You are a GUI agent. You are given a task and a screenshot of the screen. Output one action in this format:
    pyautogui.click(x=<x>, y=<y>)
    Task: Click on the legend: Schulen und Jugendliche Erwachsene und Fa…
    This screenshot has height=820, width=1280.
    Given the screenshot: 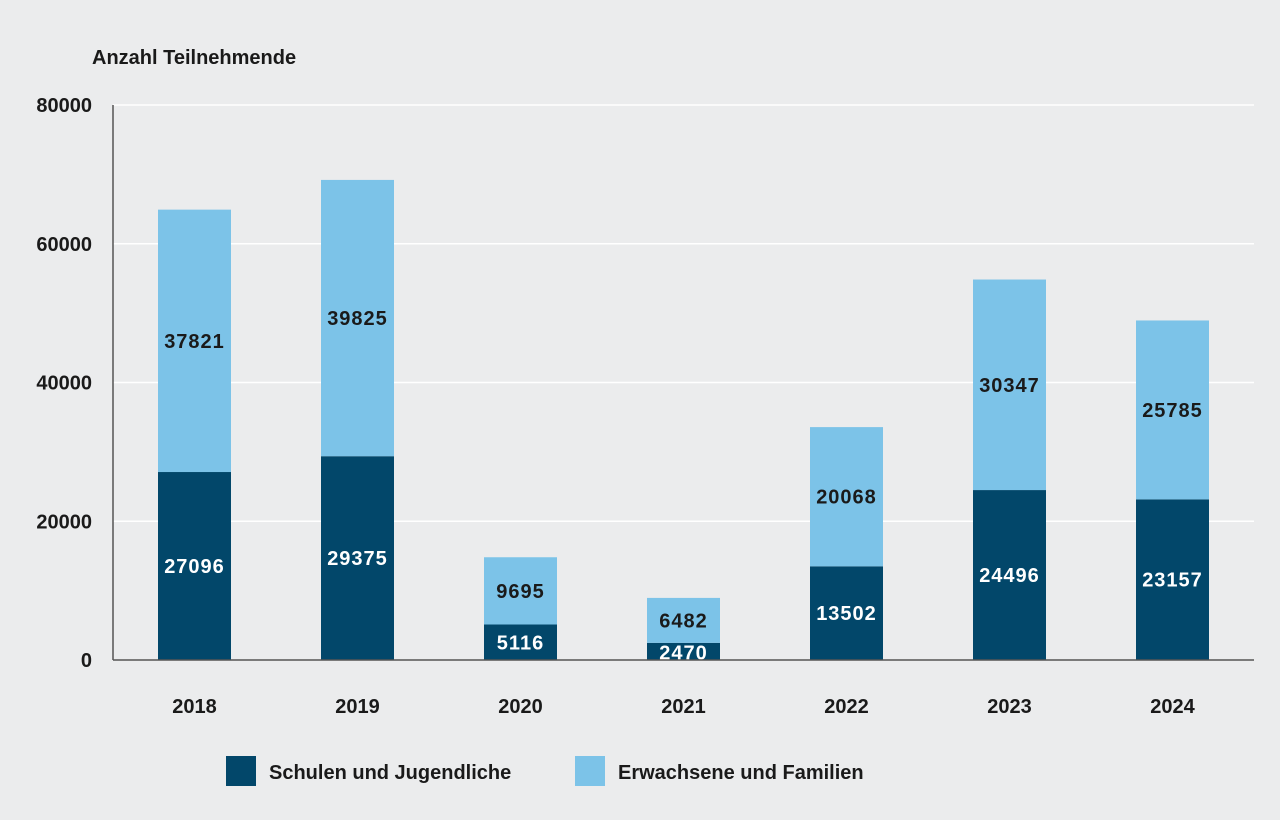 What is the action you would take?
    pyautogui.click(x=545, y=771)
    